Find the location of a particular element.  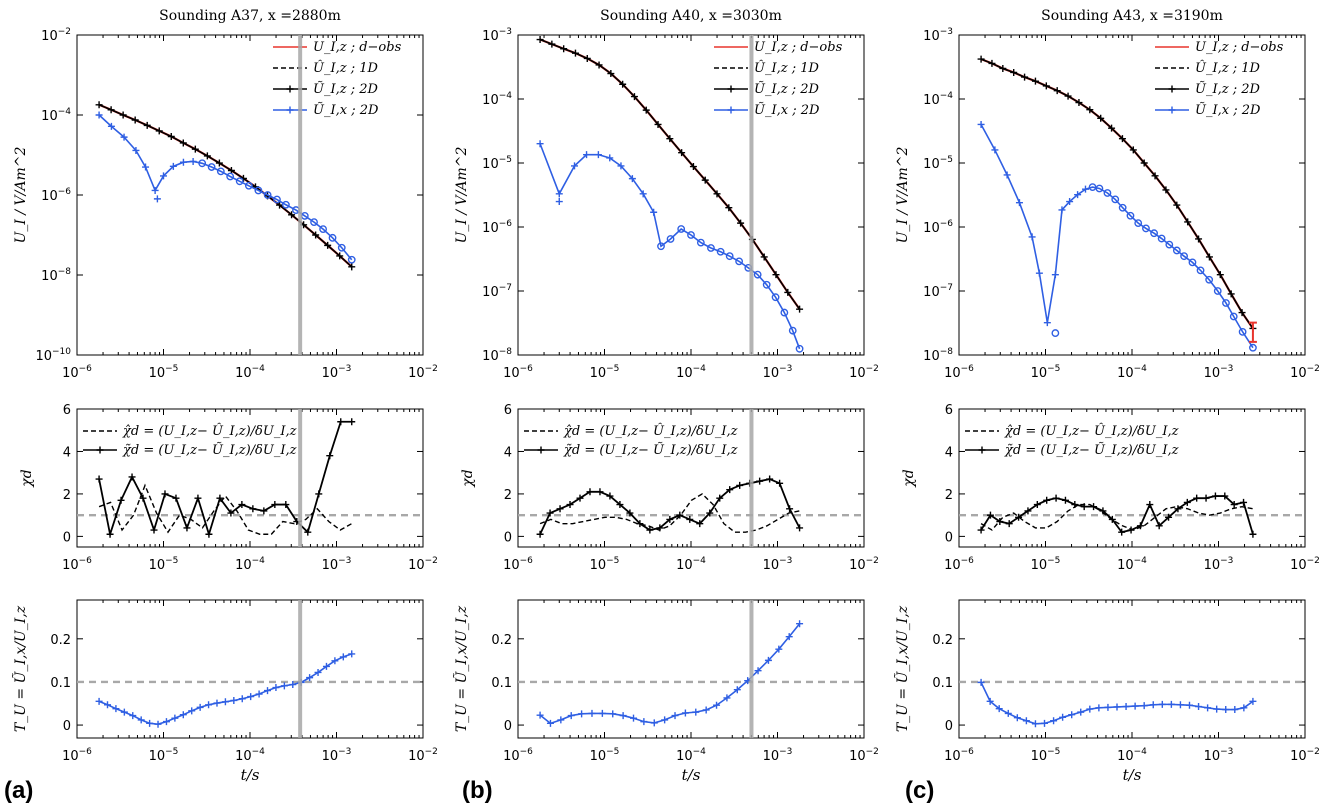

chart-title: Sounding A37, x =2880m is located at coordinates (250, 16).